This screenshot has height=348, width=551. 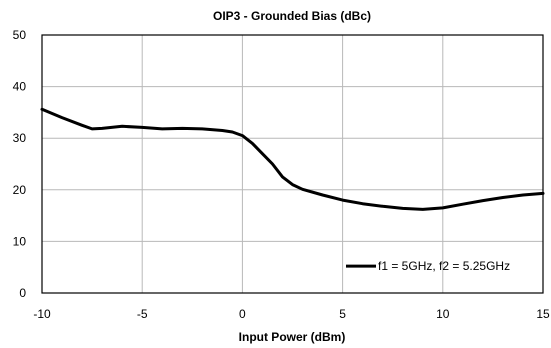 I want to click on legend: f1 = 5GHz, f2 = 5.25GHz, so click(x=428, y=266).